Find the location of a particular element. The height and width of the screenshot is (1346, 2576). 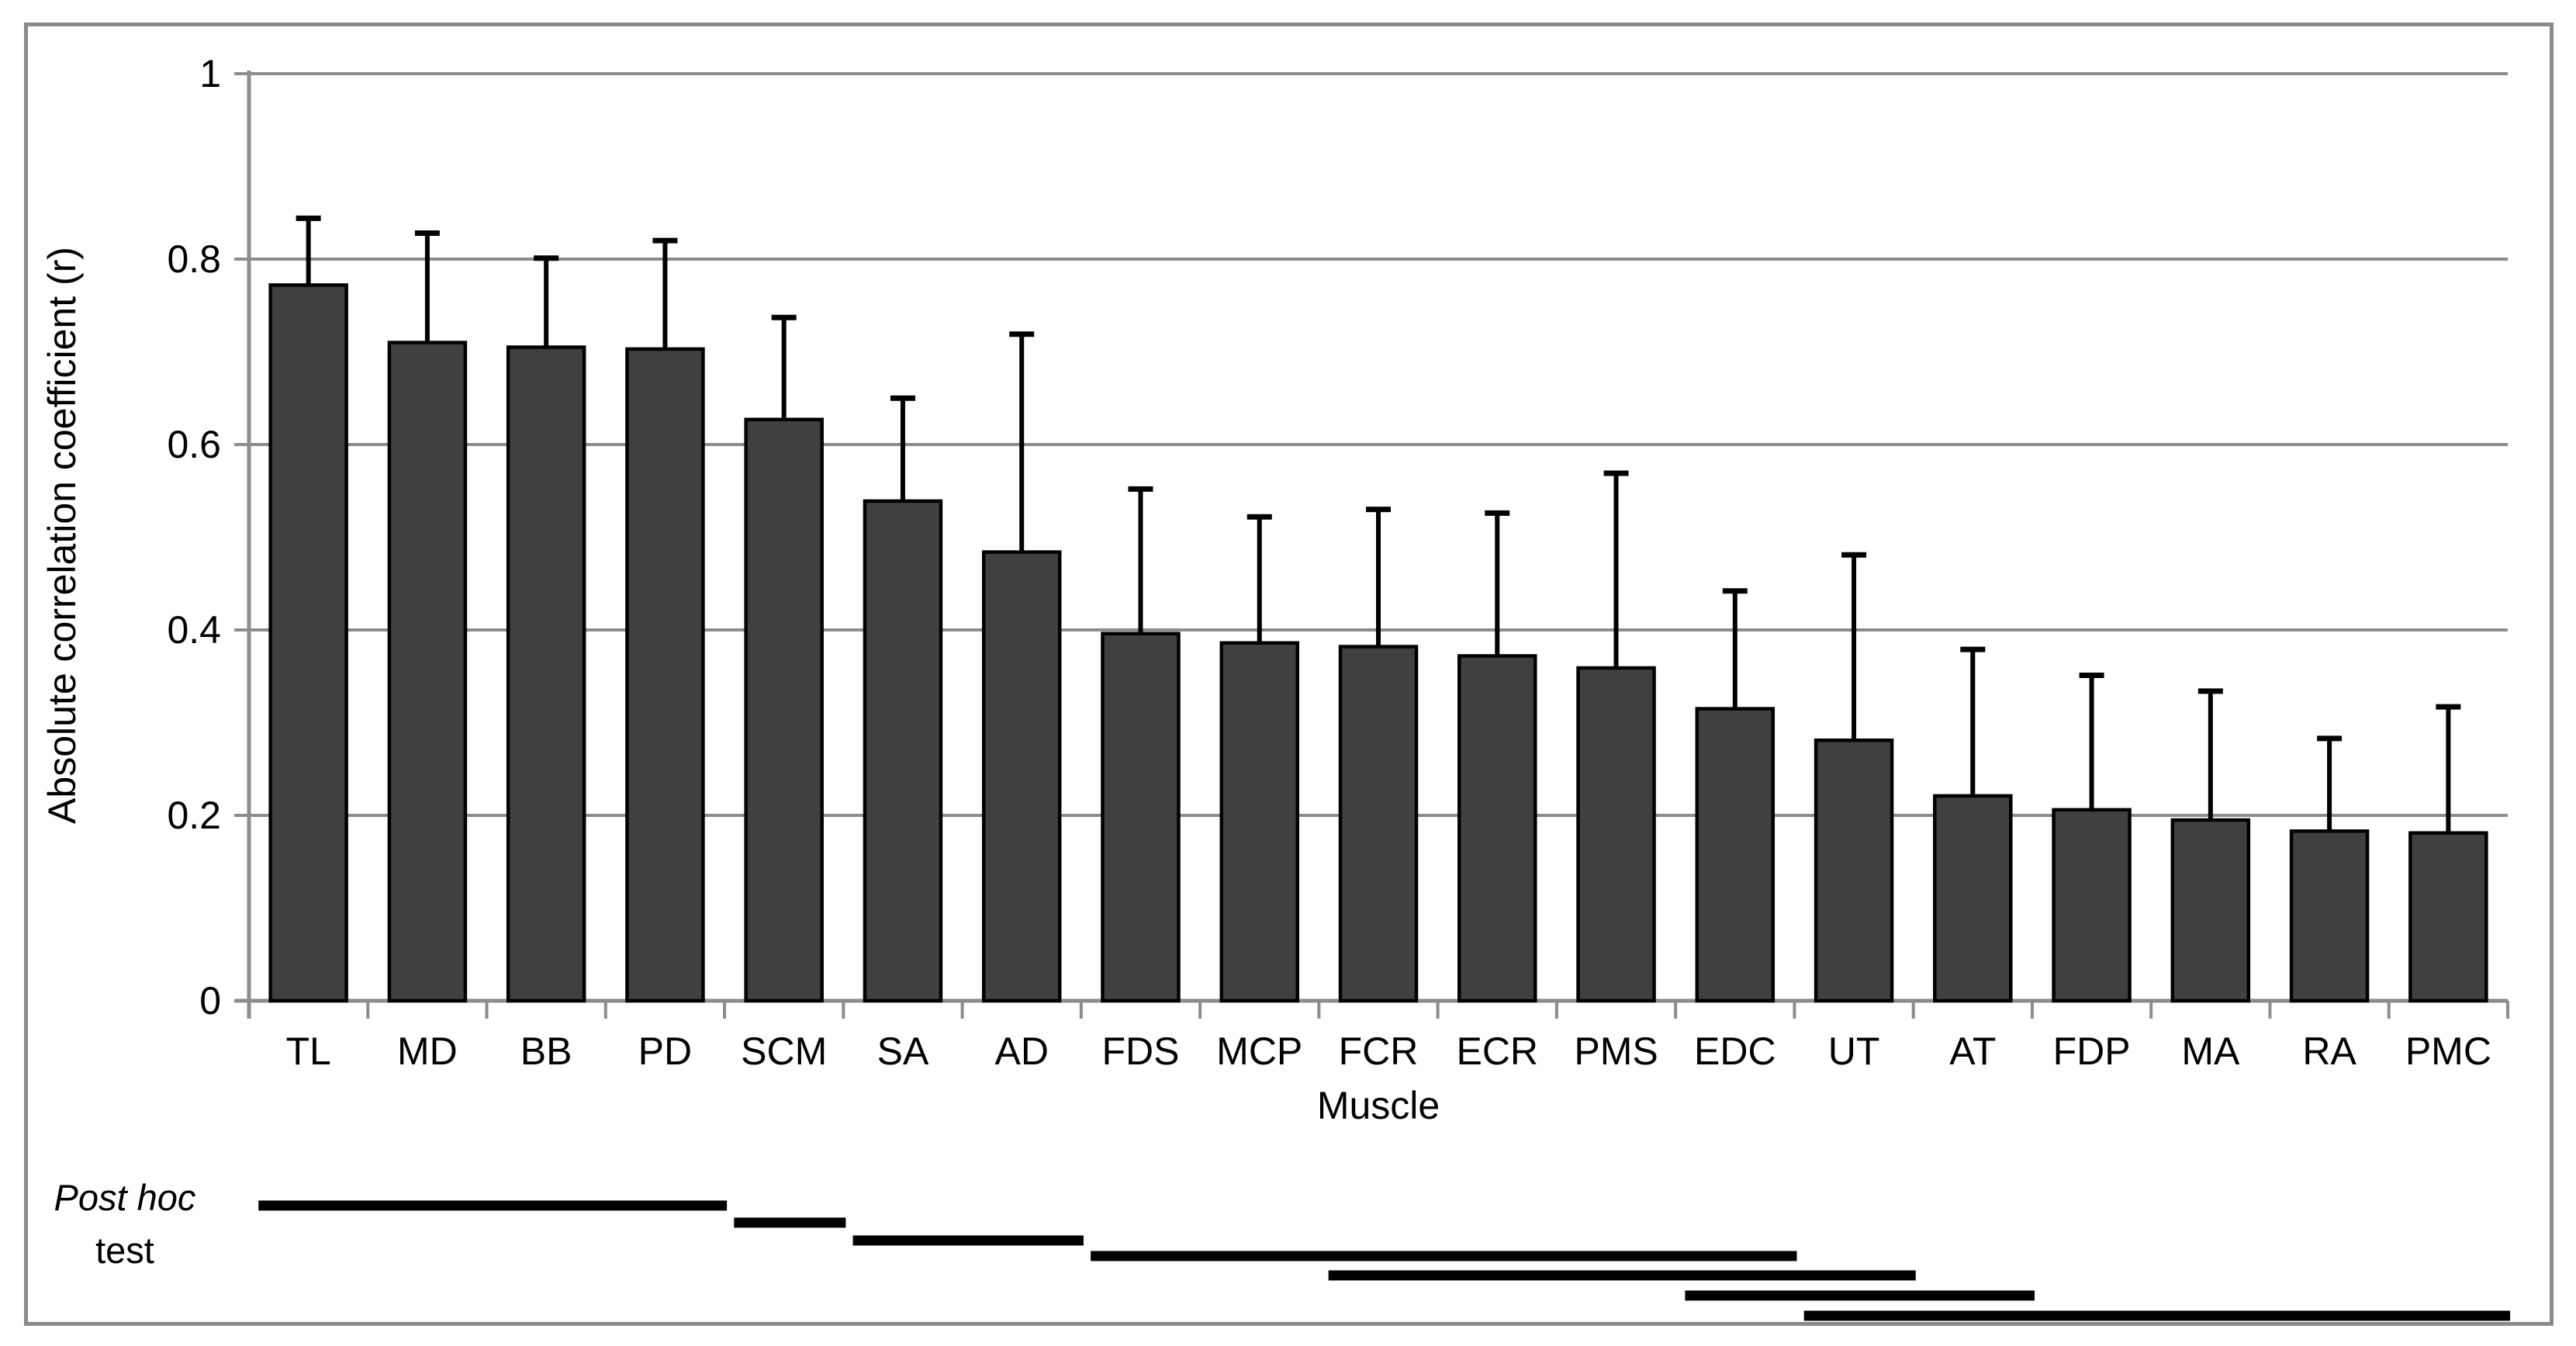

bar-FDS is located at coordinates (1141, 817).